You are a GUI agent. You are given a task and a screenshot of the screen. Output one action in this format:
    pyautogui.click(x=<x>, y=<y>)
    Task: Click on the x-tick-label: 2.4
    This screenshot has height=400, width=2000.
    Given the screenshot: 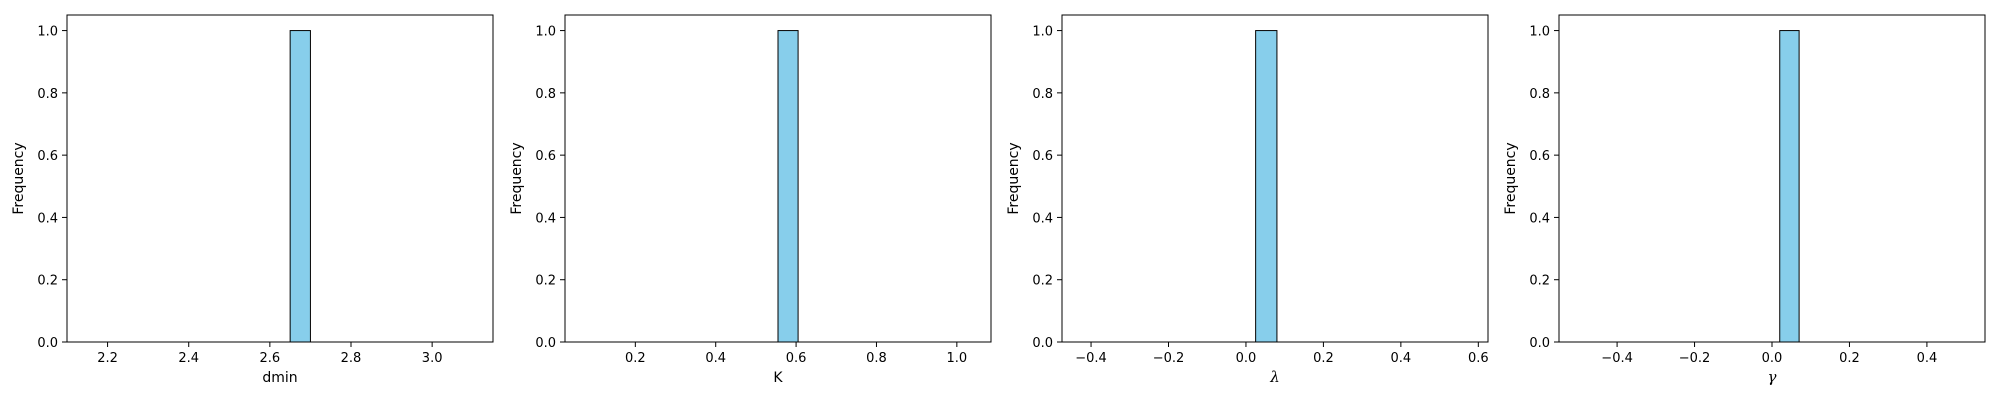 What is the action you would take?
    pyautogui.click(x=188, y=358)
    